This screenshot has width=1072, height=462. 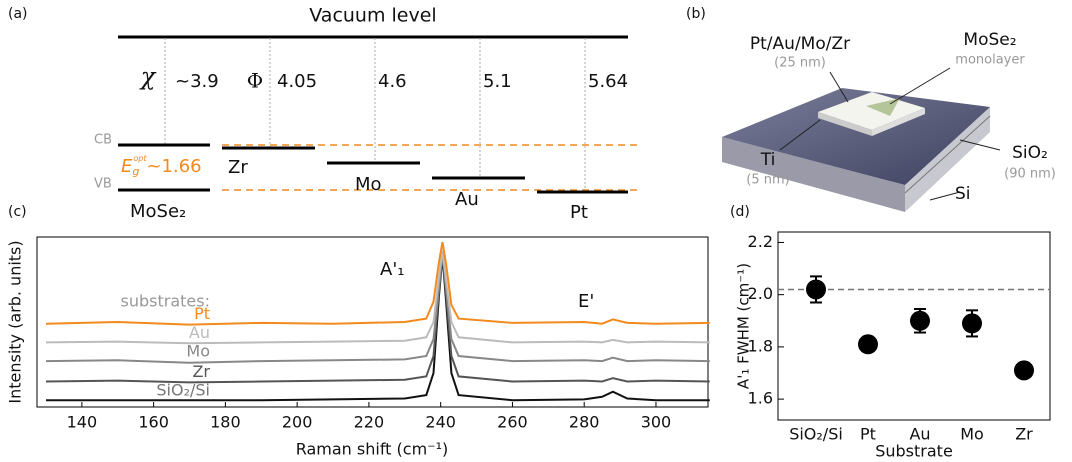 What do you see at coordinates (135, 171) in the screenshot?
I see `gap-sub: g` at bounding box center [135, 171].